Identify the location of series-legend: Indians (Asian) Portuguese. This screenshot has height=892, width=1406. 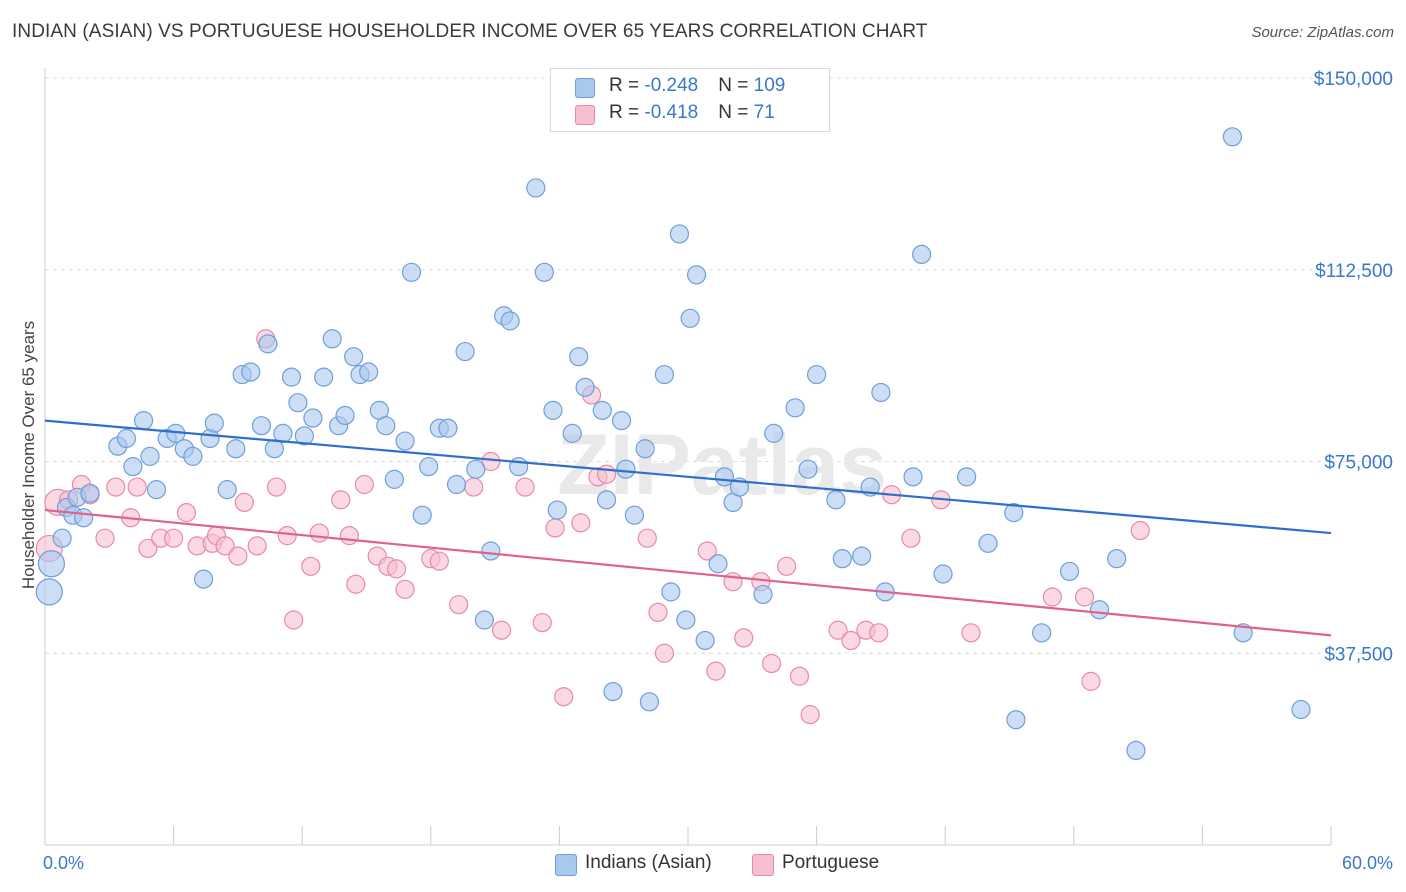
(703, 865).